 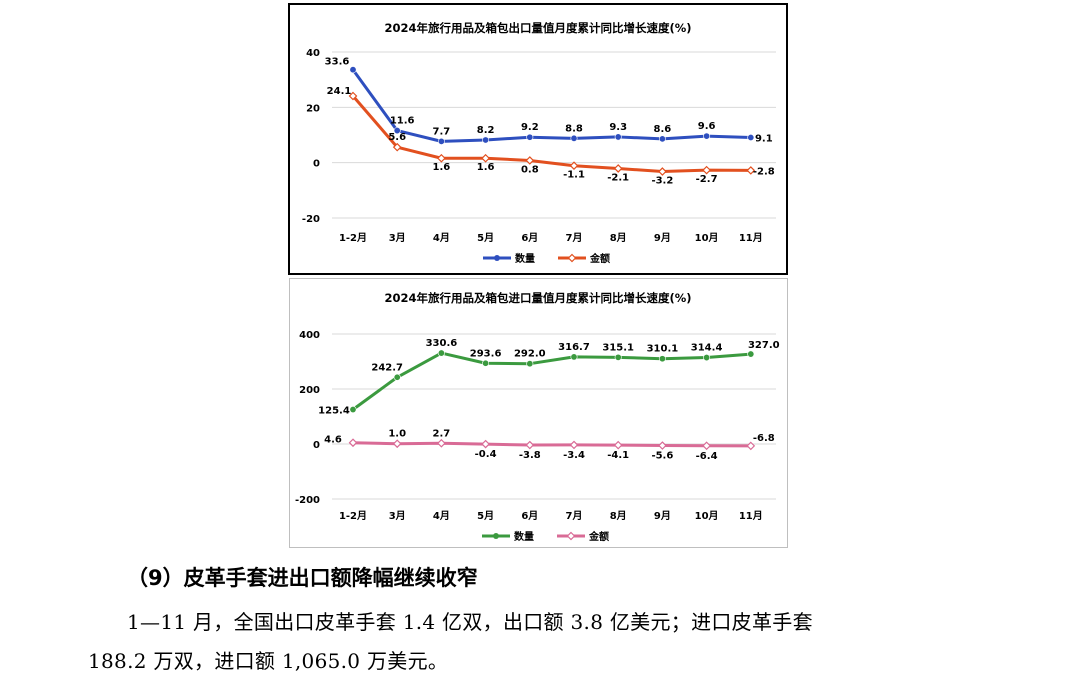 What do you see at coordinates (764, 438) in the screenshot?
I see `data-label: -6.8` at bounding box center [764, 438].